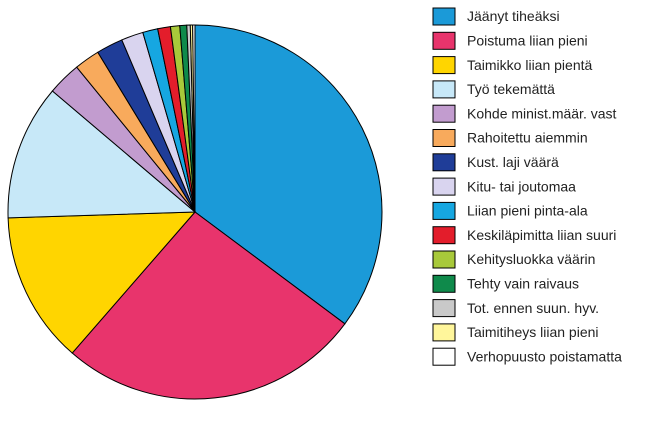 Image resolution: width=657 pixels, height=422 pixels. Describe the element at coordinates (527, 41) in the screenshot. I see `legend-label: Poistuma liian pieni` at that location.